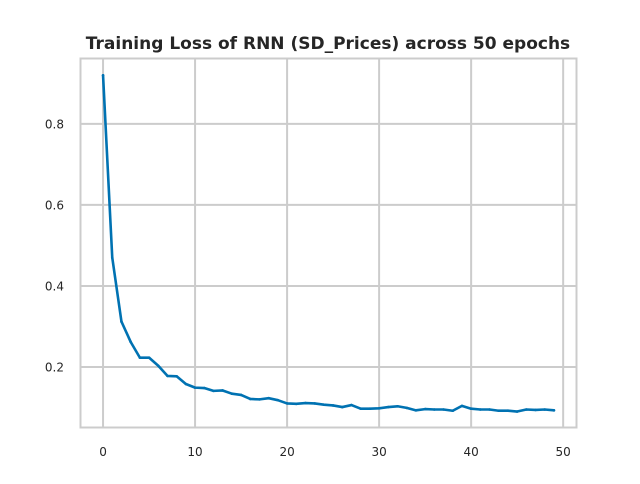 This screenshot has width=640, height=484. What do you see at coordinates (54, 124) in the screenshot?
I see `y-tick-label: 0.8` at bounding box center [54, 124].